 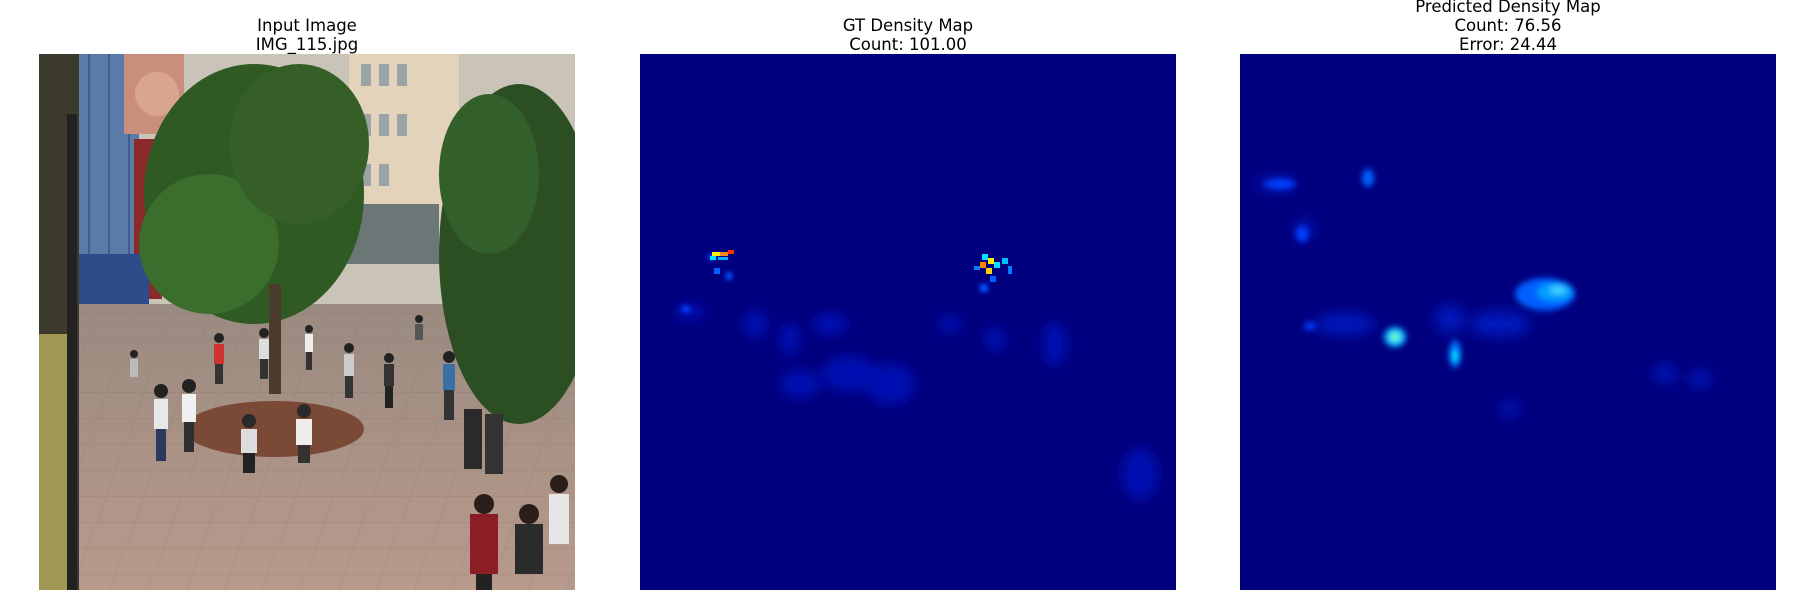 I want to click on gt-density-count: Count: 101.00, so click(x=908, y=44).